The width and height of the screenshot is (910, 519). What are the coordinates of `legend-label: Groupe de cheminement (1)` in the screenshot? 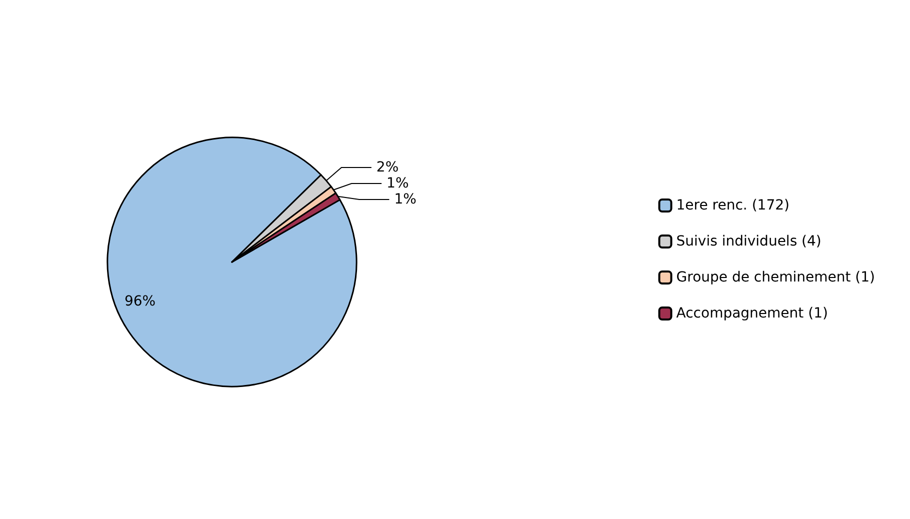 It's located at (776, 278).